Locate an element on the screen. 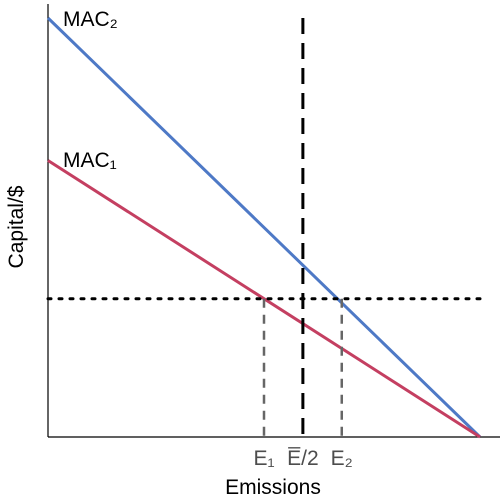 The image size is (504, 504). y-axis-label: Capital/$ is located at coordinates (16, 226).